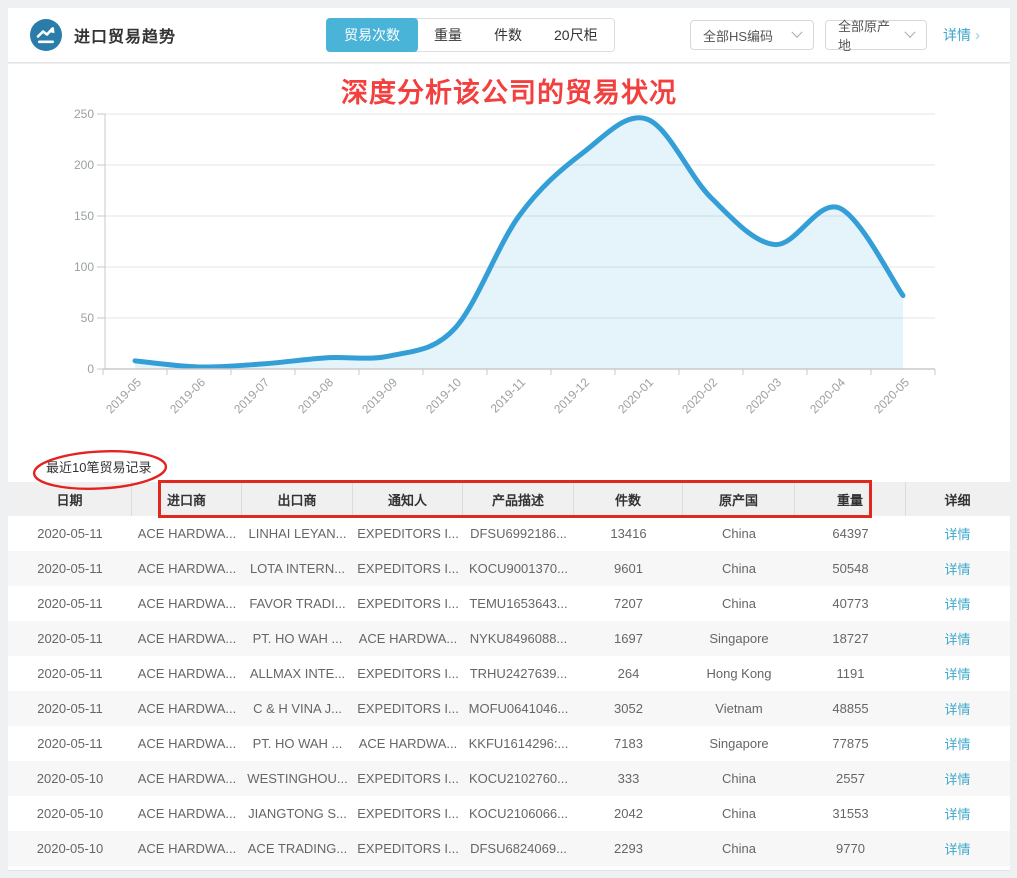 The width and height of the screenshot is (1017, 878). I want to click on column-header-5: 件数, so click(628, 499).